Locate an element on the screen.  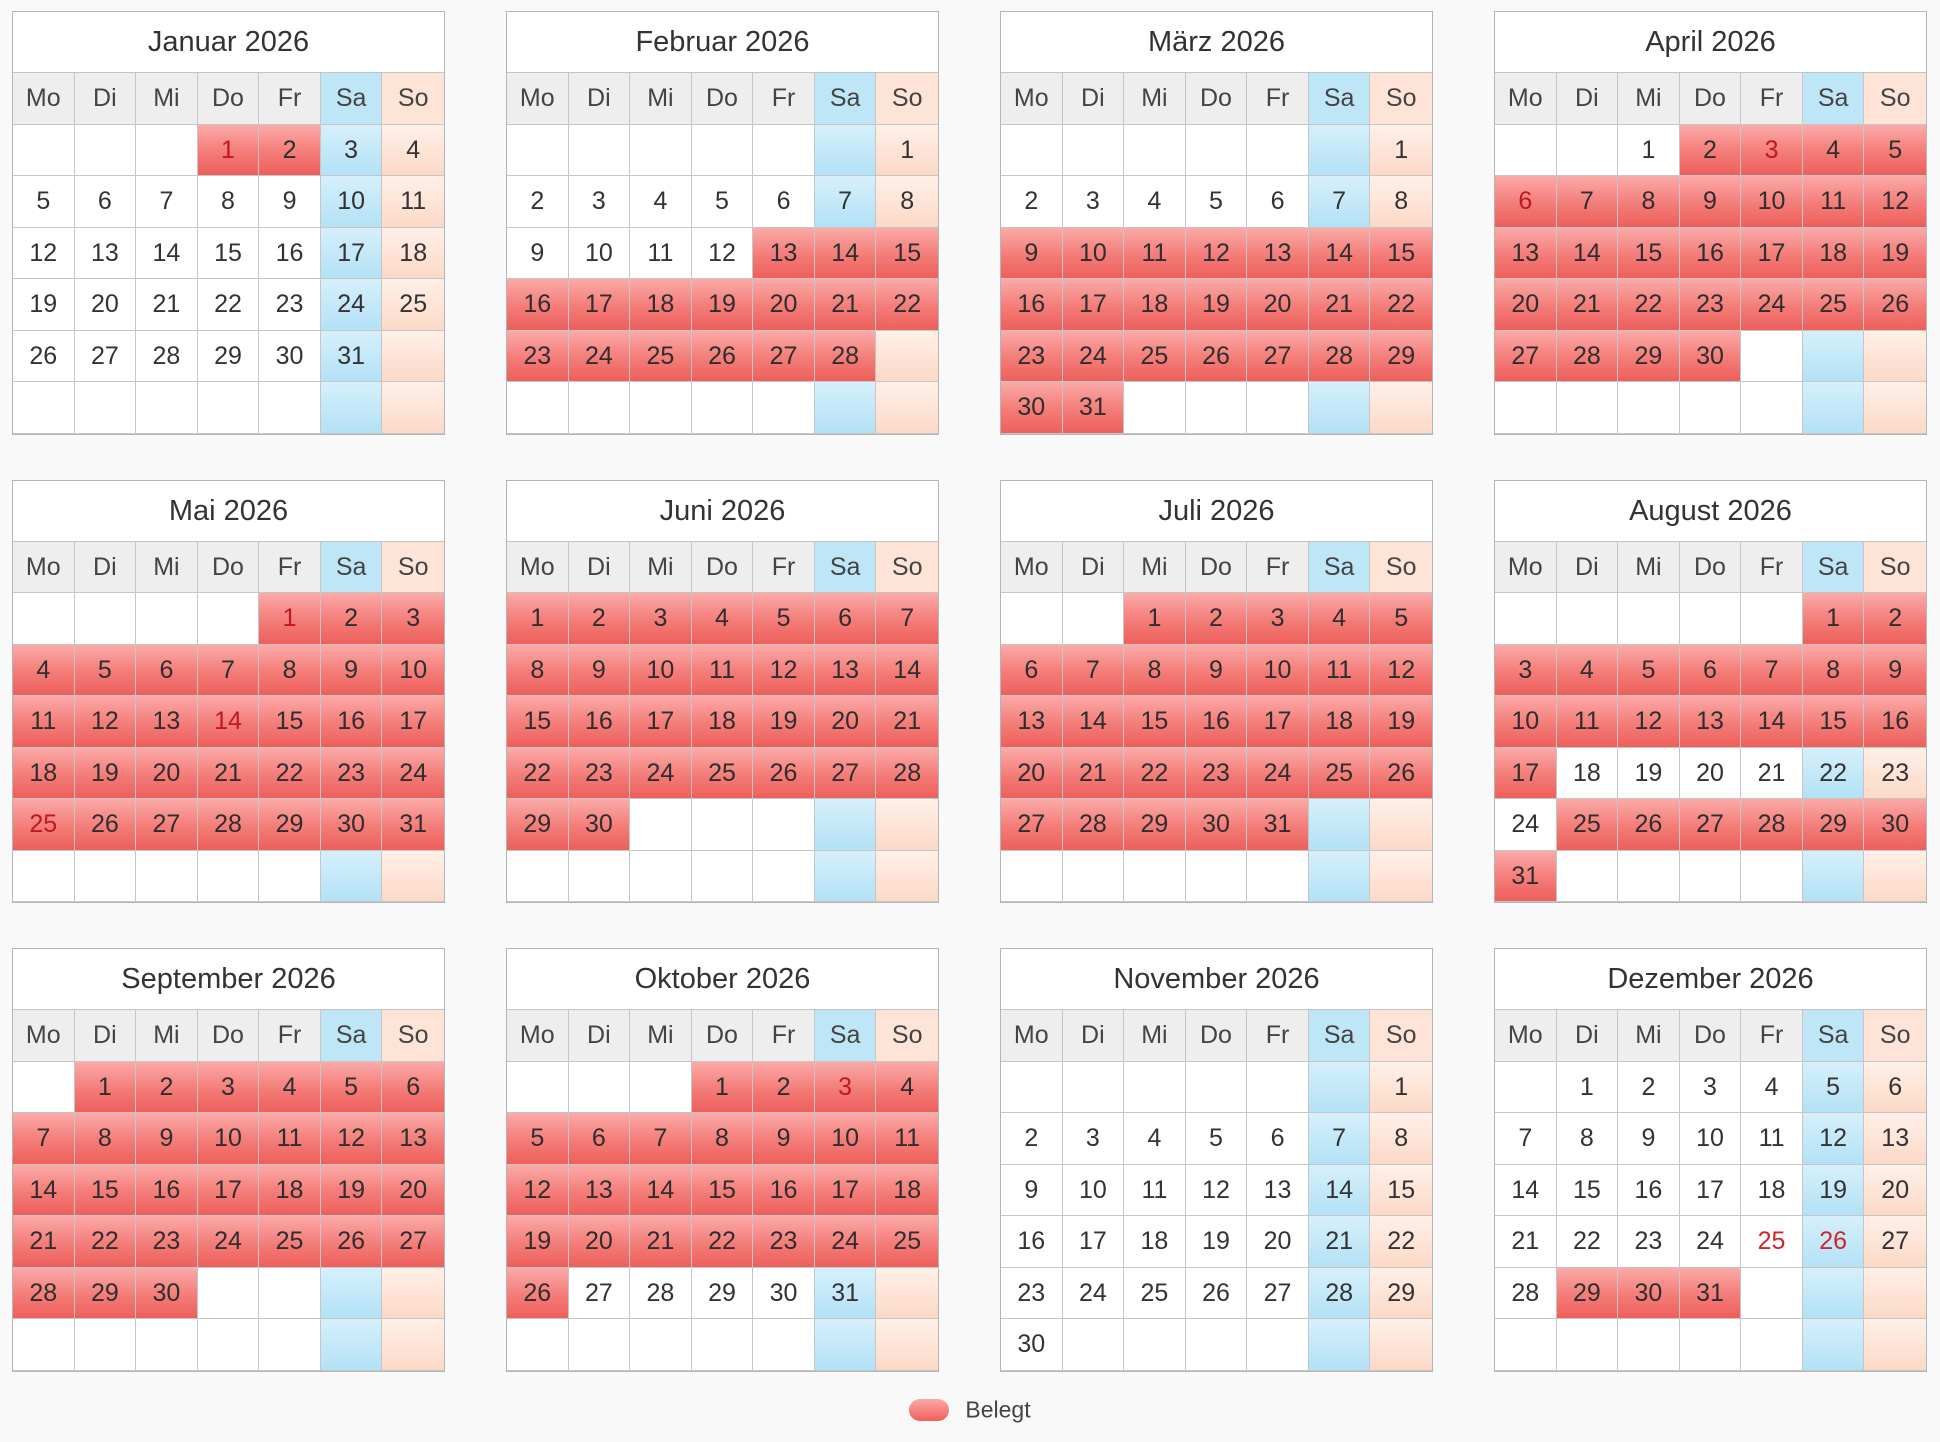
day-cell: 30 is located at coordinates (1032, 1345).